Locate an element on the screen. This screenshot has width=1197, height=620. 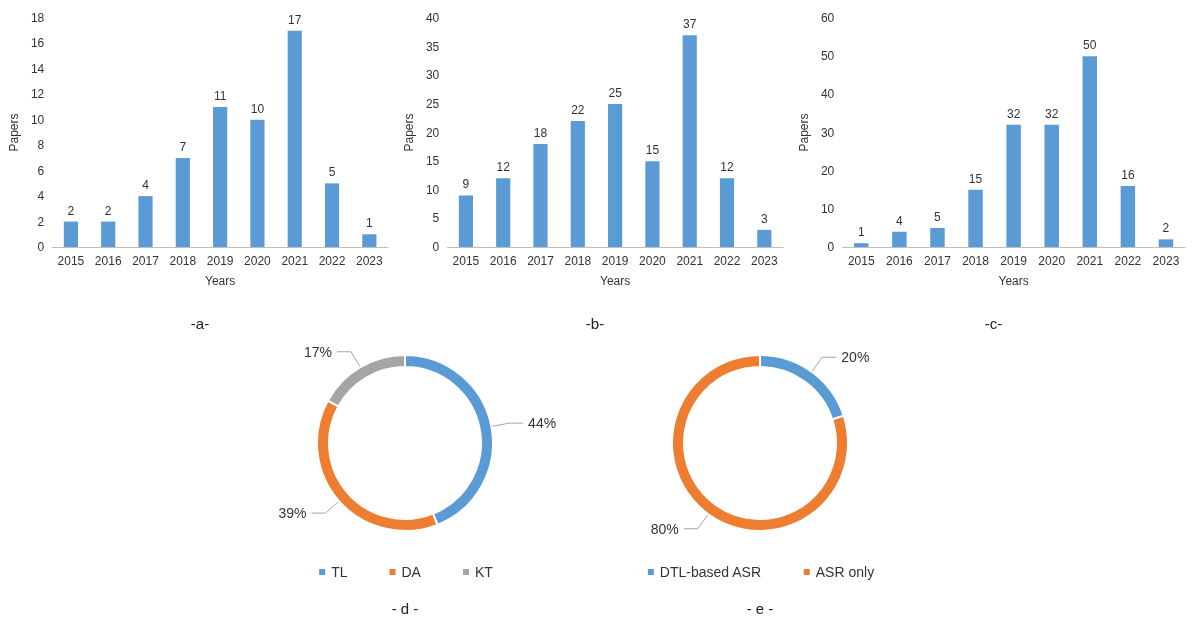
text: -c- is located at coordinates (993, 323).